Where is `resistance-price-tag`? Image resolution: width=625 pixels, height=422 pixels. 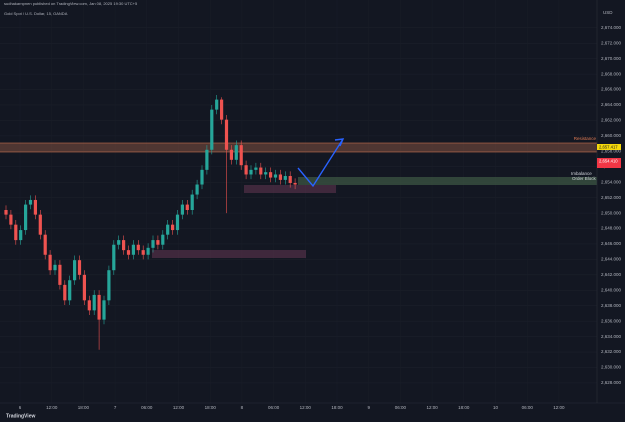 resistance-price-tag is located at coordinates (609, 147).